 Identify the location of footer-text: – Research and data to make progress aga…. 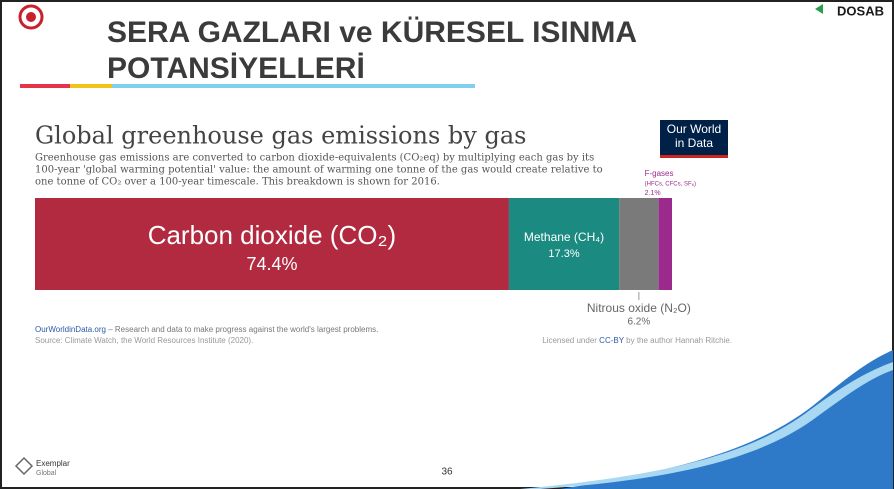
(242, 329).